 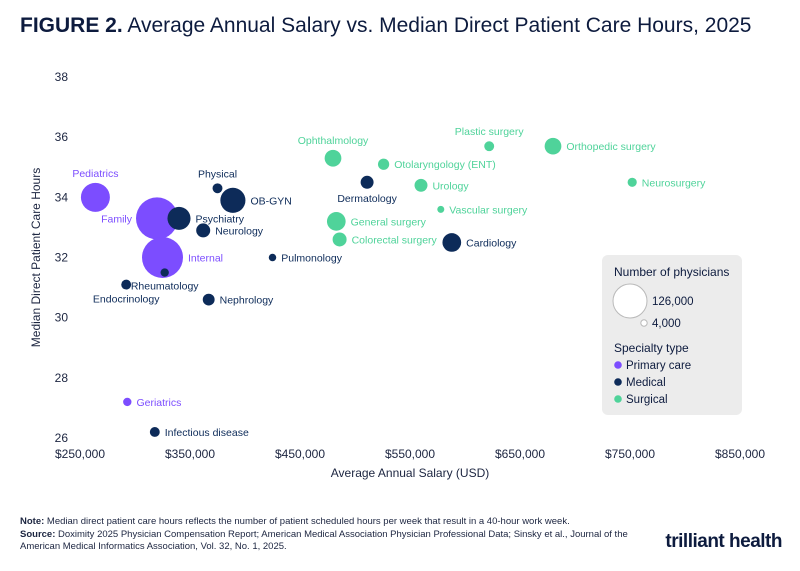 I want to click on legend-label-primary-care: Primary care, so click(x=658, y=366).